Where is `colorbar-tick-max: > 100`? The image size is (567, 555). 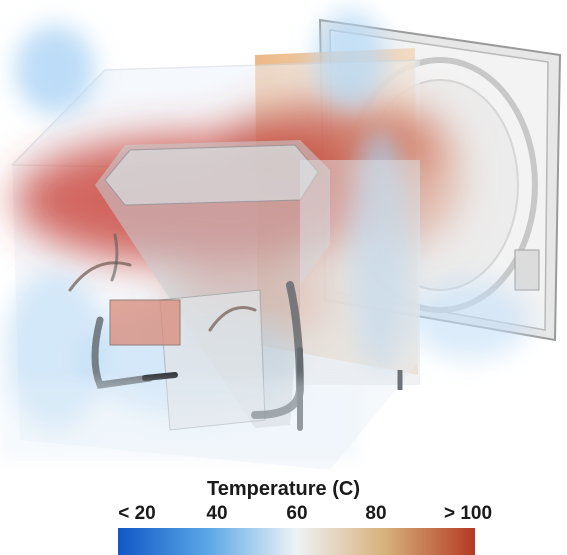 colorbar-tick-max: > 100 is located at coordinates (468, 513).